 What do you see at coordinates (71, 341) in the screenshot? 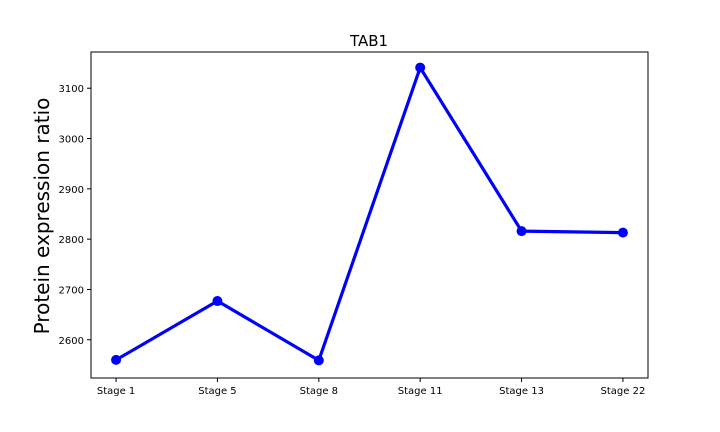
I see `y-tick-label: 2600` at bounding box center [71, 341].